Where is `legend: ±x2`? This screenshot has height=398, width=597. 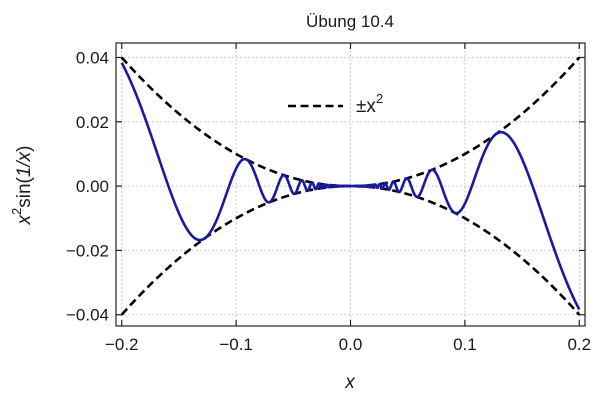 legend: ±x2 is located at coordinates (335, 104).